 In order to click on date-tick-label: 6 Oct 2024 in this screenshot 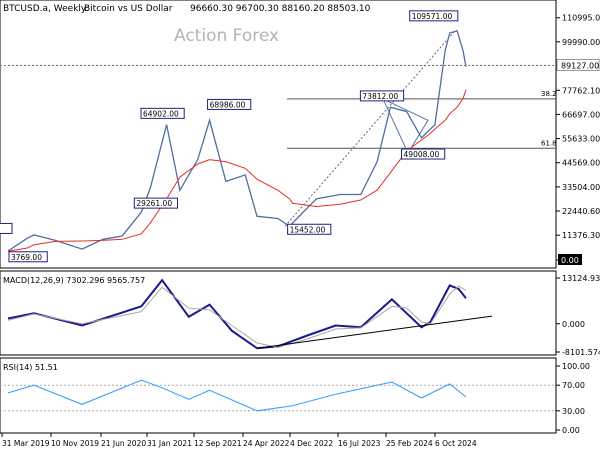, I will do `click(456, 443)`.